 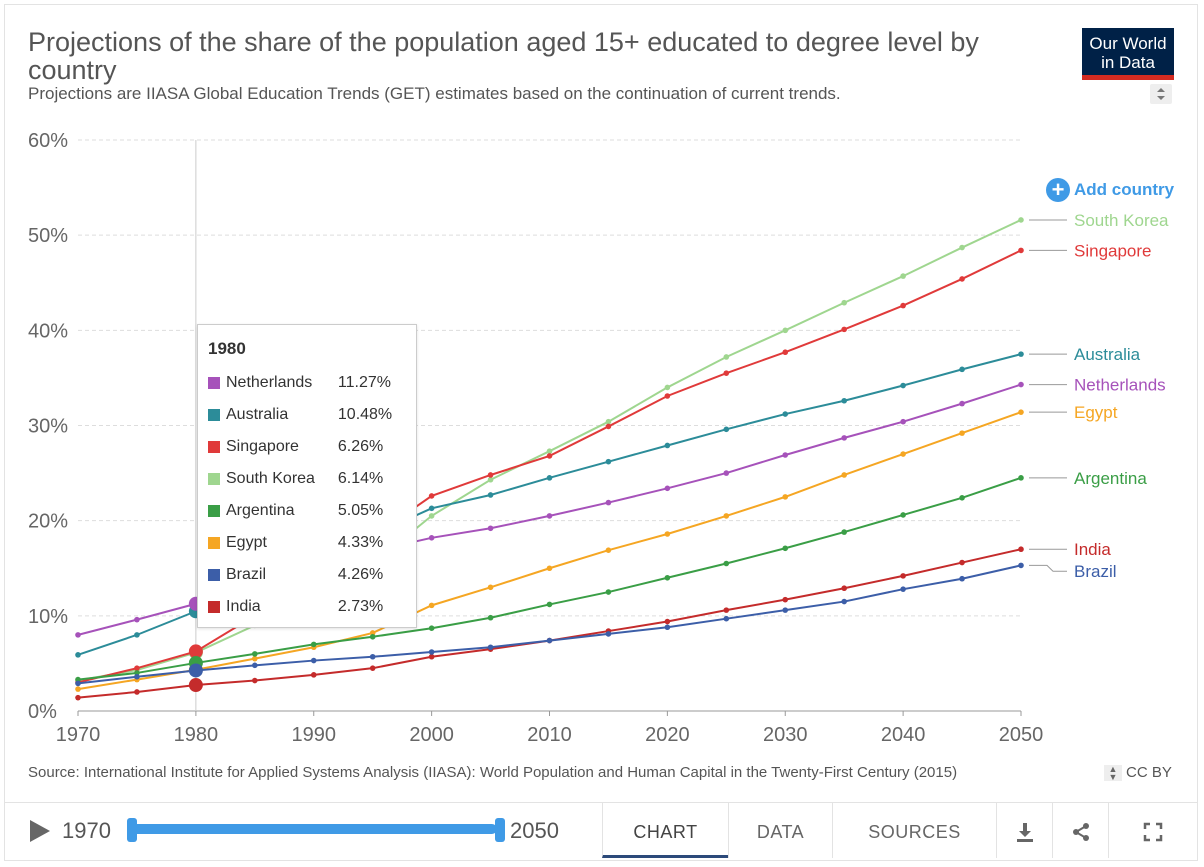 I want to click on add-country-label: Add country, so click(x=1124, y=189).